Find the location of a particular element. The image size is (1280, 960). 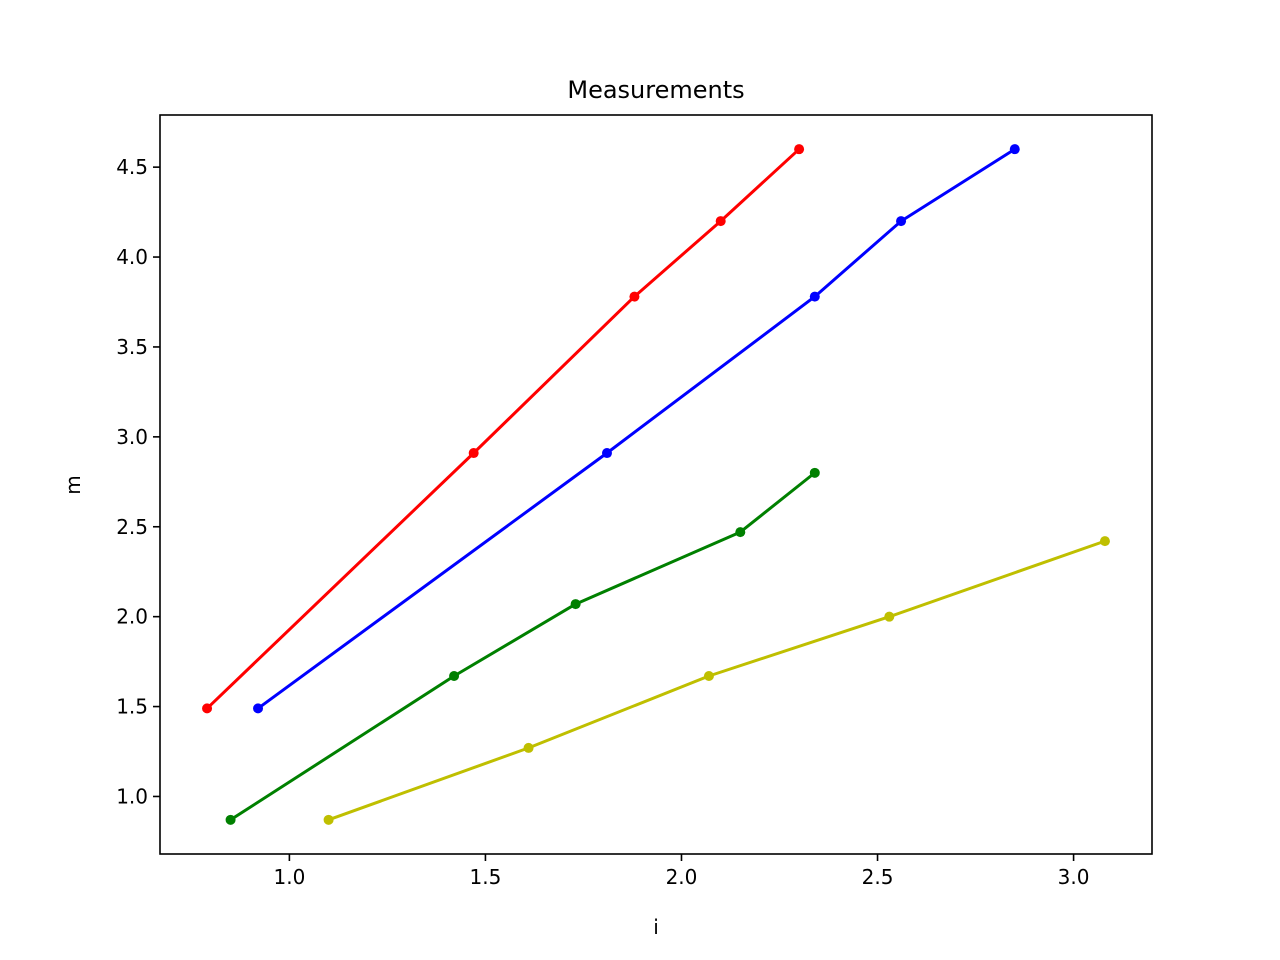

y-tick-label: 2.5 is located at coordinates (132, 527).